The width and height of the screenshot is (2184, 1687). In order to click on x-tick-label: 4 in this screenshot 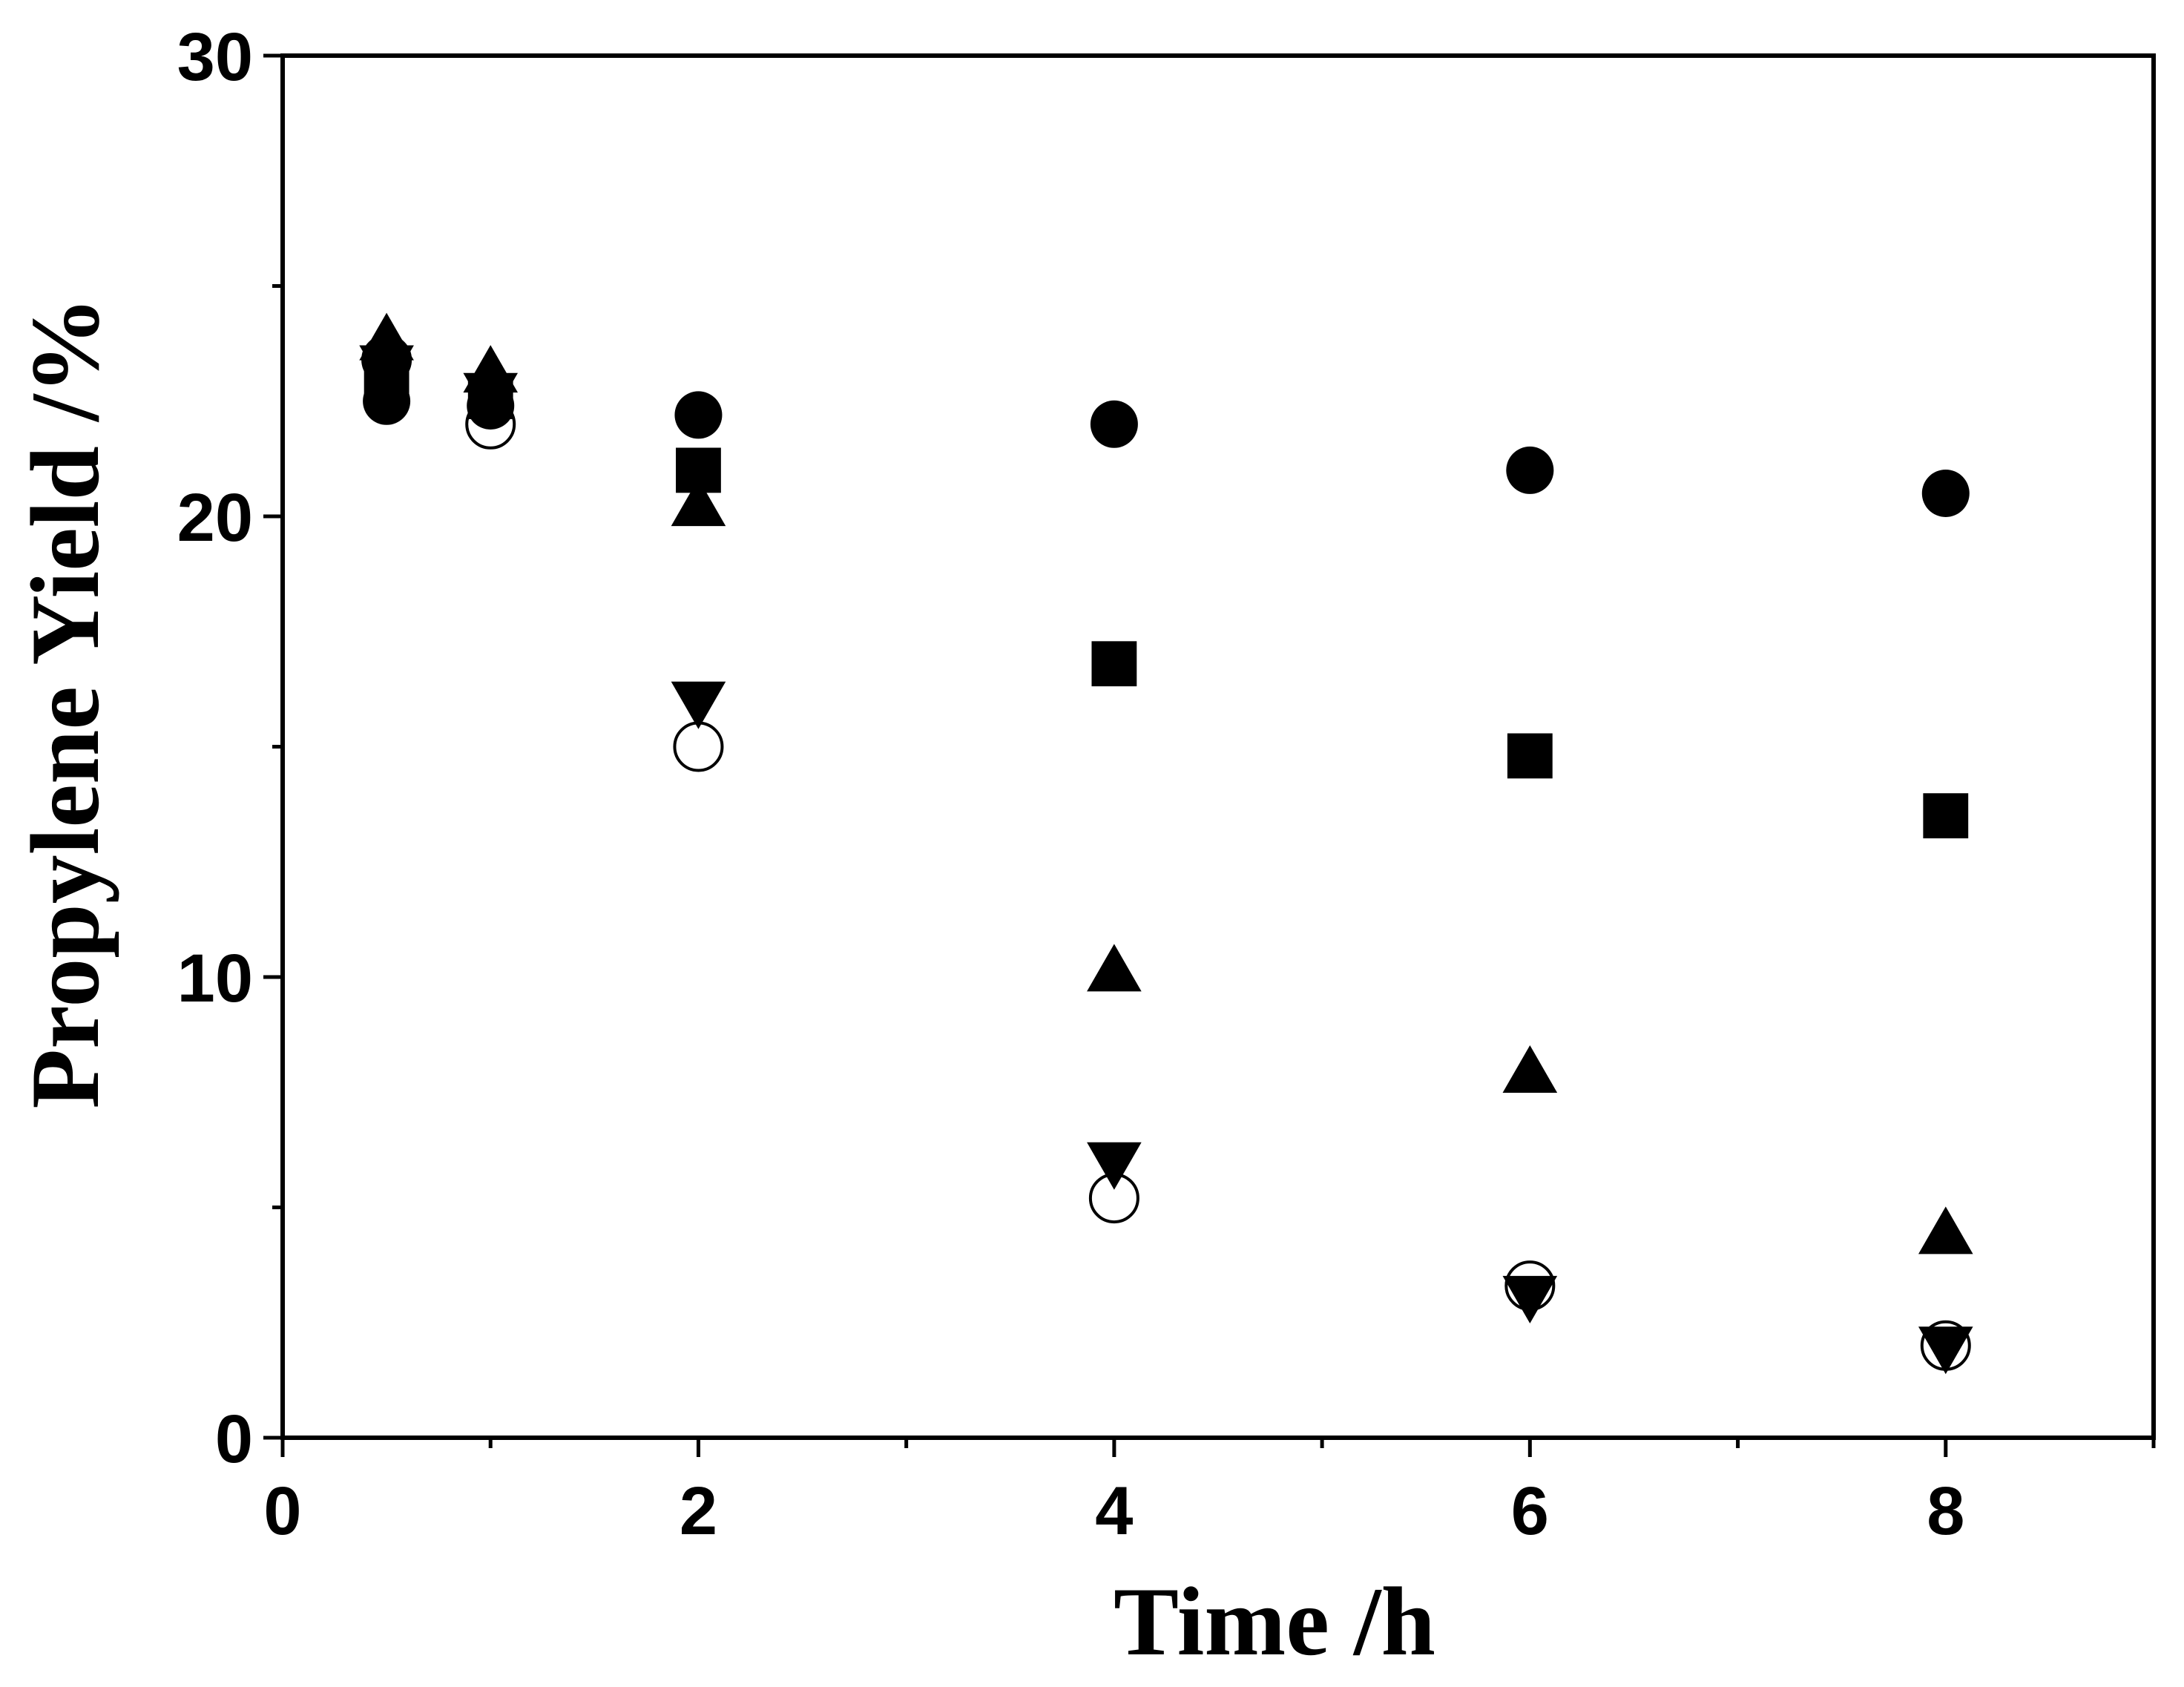, I will do `click(1114, 1511)`.